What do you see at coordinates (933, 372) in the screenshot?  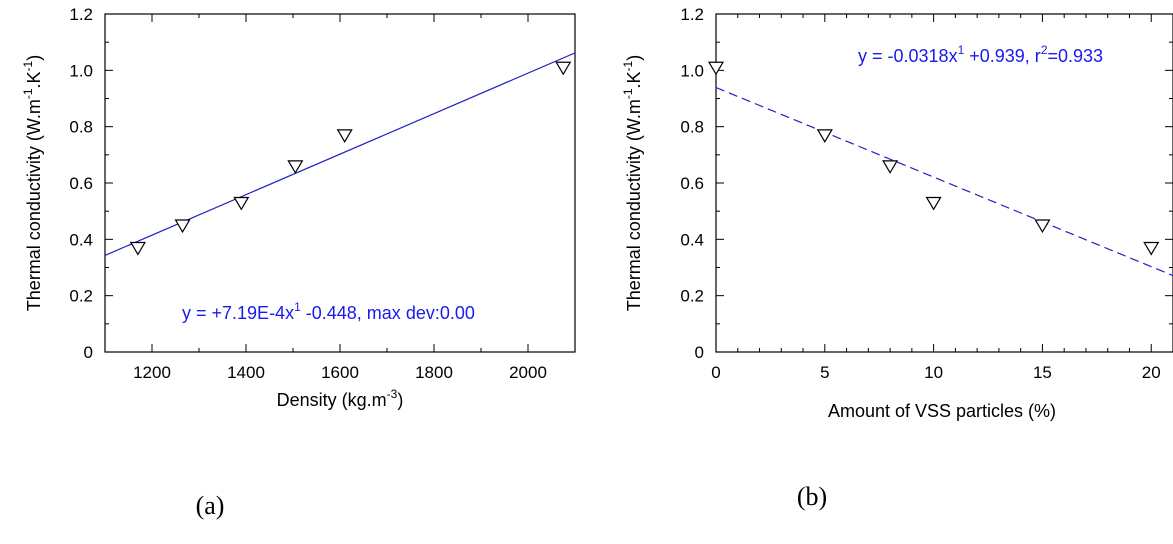 I see `x-tick-label: 10` at bounding box center [933, 372].